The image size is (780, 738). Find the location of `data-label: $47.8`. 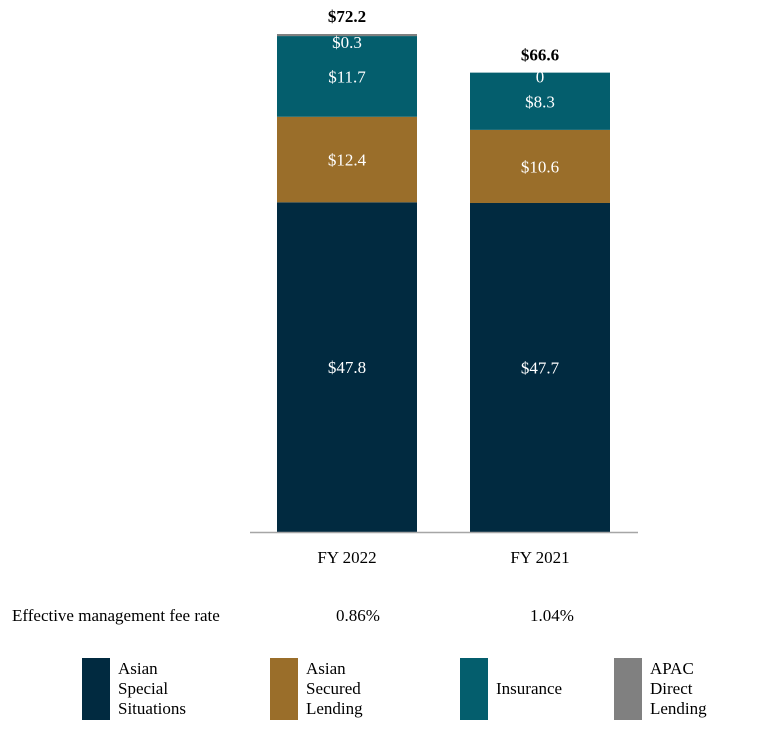

data-label: $47.8 is located at coordinates (347, 367).